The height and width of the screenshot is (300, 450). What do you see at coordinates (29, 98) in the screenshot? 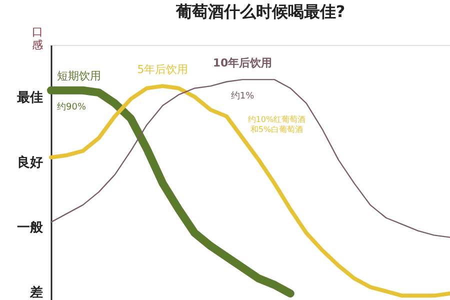
I see `text: 最佳` at bounding box center [29, 98].